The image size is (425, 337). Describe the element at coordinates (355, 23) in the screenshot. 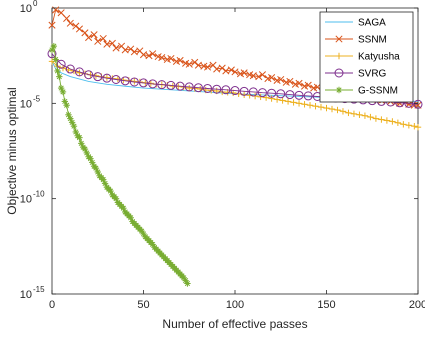

I see `legend-item-saga: SAGA` at that location.